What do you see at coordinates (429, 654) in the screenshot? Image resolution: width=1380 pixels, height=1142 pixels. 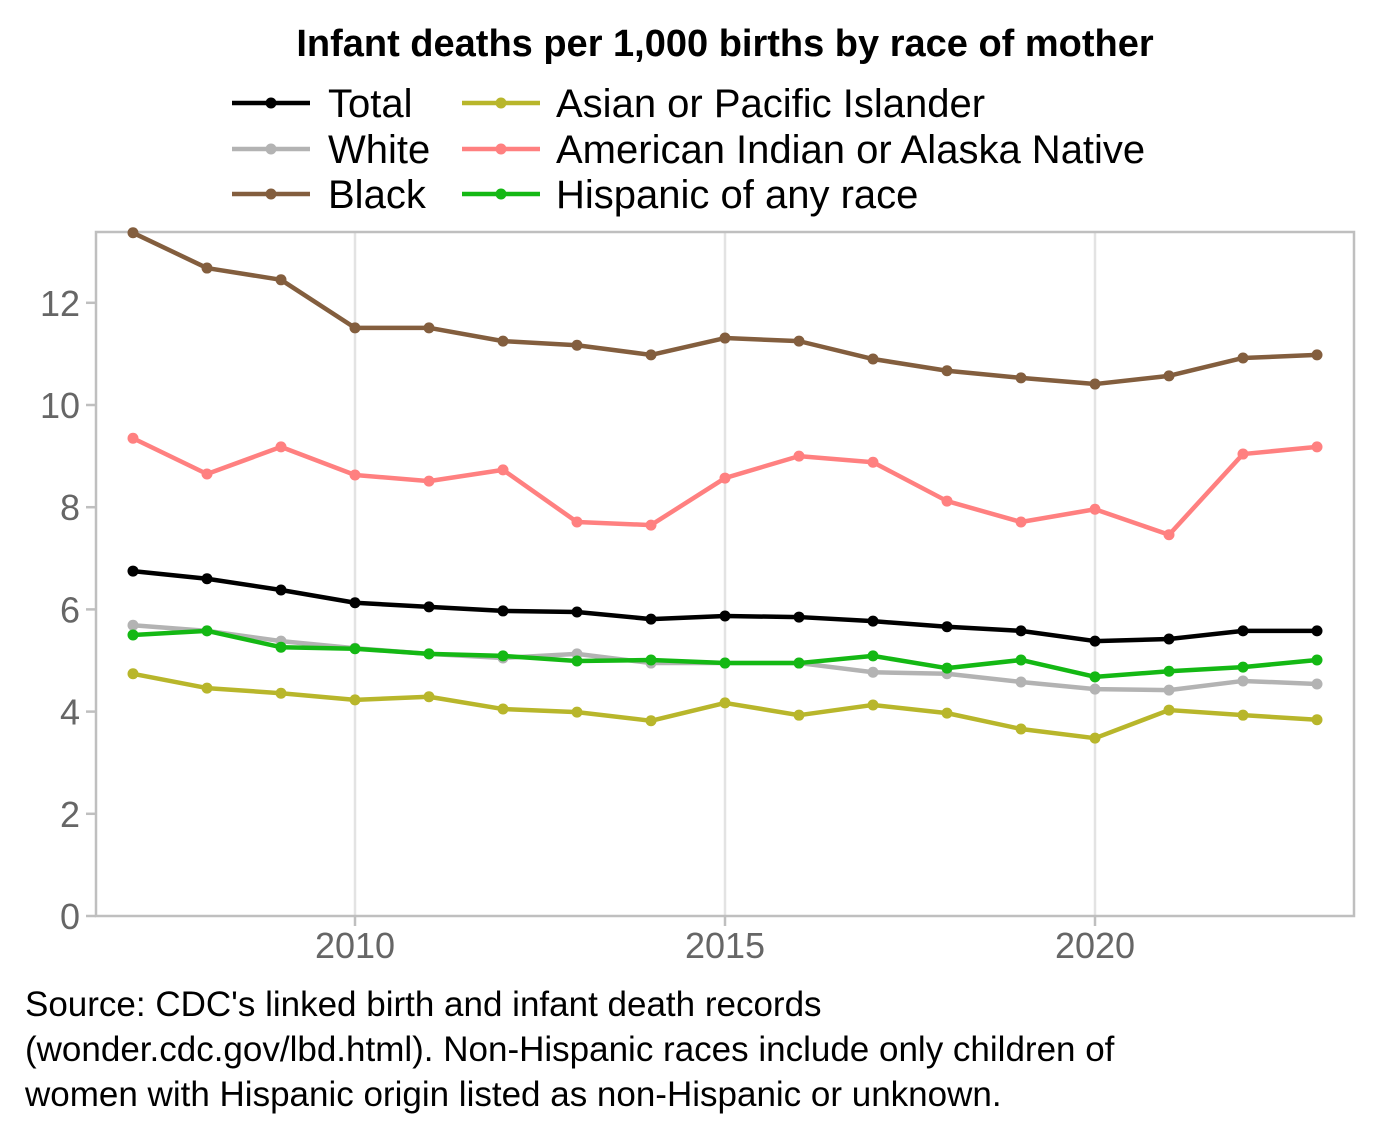 I see `data-point-hispanic-of-any-race-2011` at bounding box center [429, 654].